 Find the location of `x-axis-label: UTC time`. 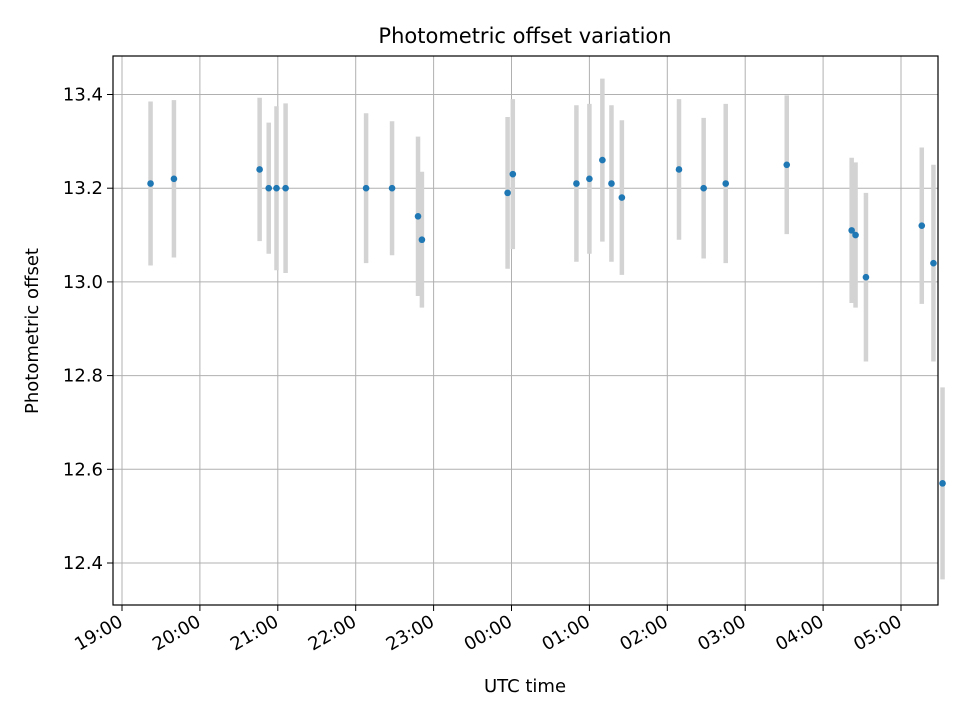

x-axis-label: UTC time is located at coordinates (525, 686).